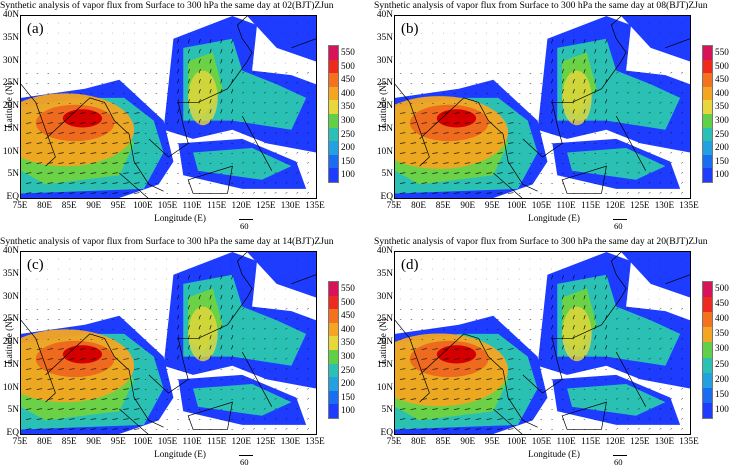 Image resolution: width=746 pixels, height=472 pixels. I want to click on x-tick-label: 105E, so click(541, 205).